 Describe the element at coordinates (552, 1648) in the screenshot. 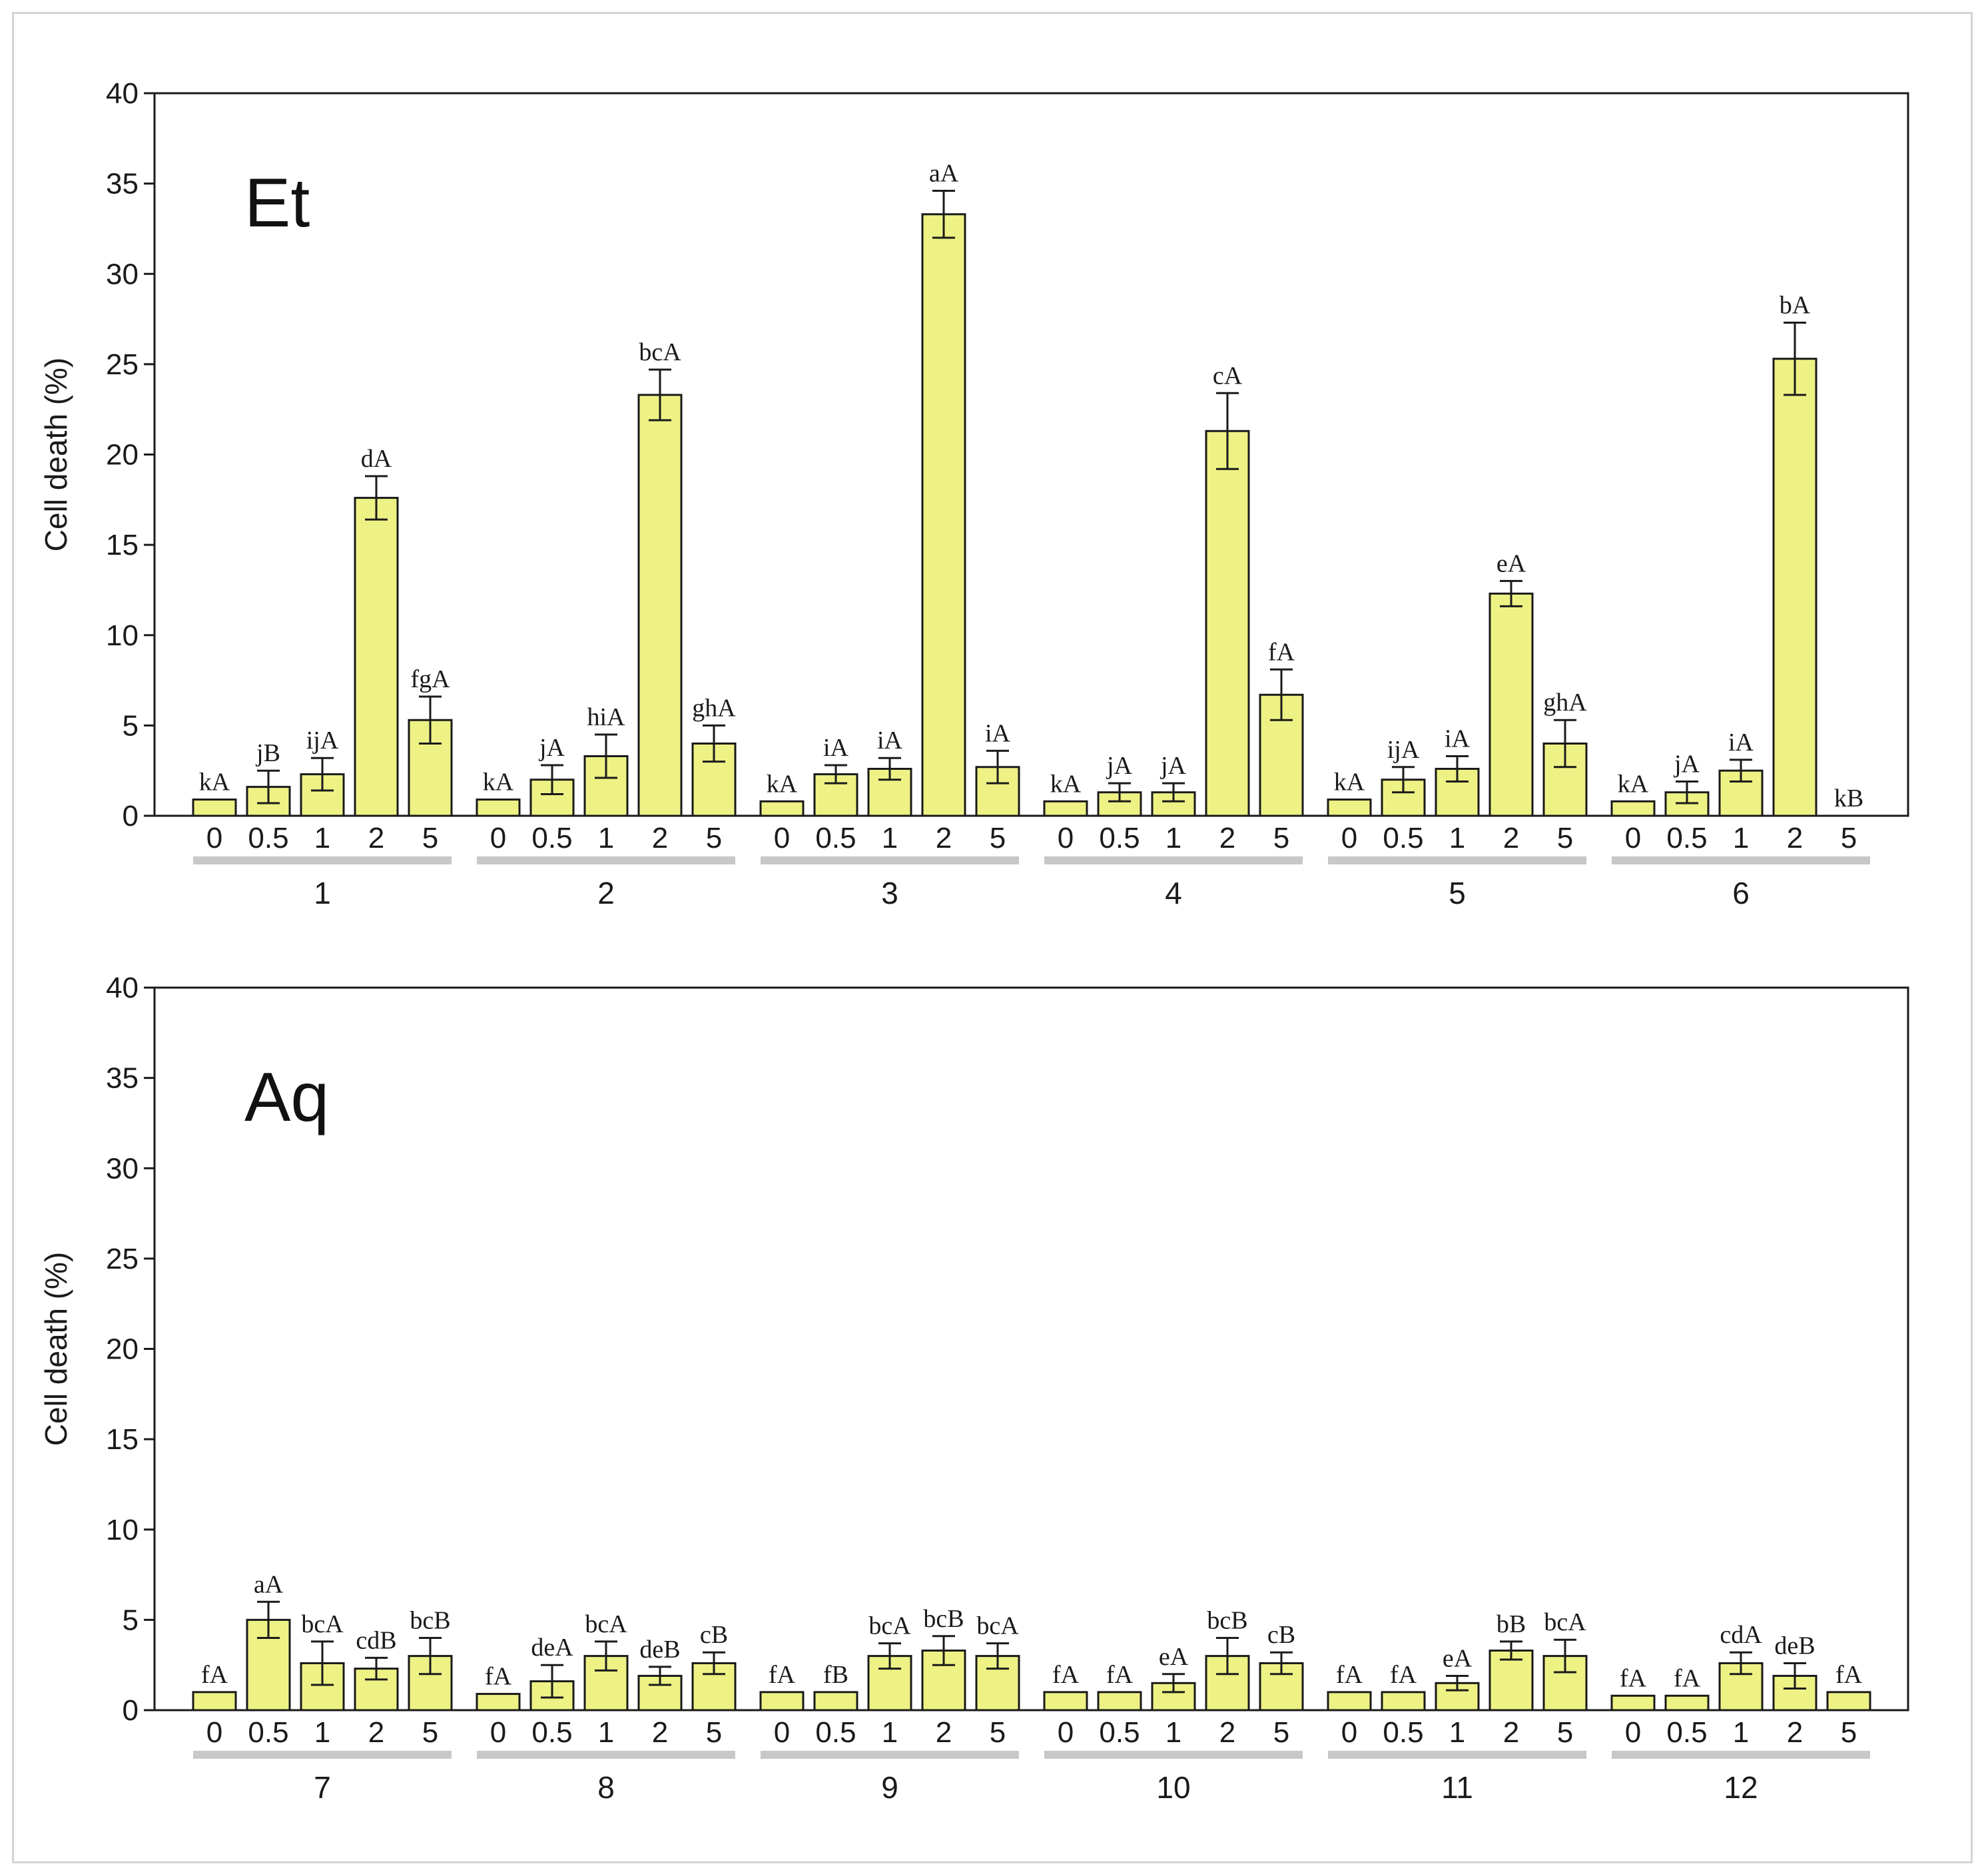

I see `significance-label: deA` at that location.